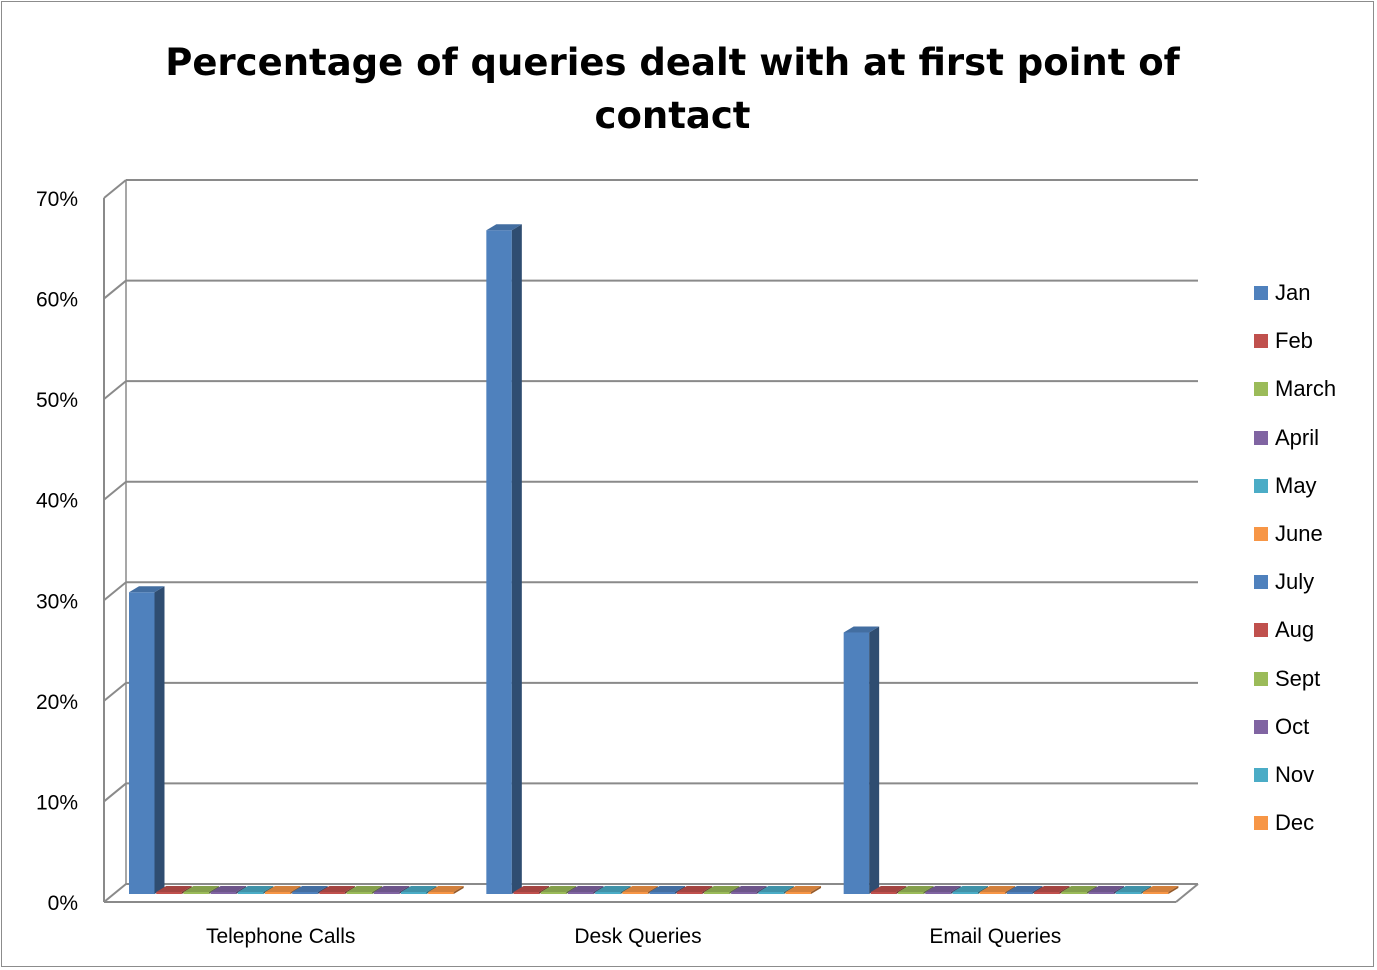 The image size is (1377, 970). Describe the element at coordinates (1287, 679) in the screenshot. I see `legend-item: Sept` at that location.